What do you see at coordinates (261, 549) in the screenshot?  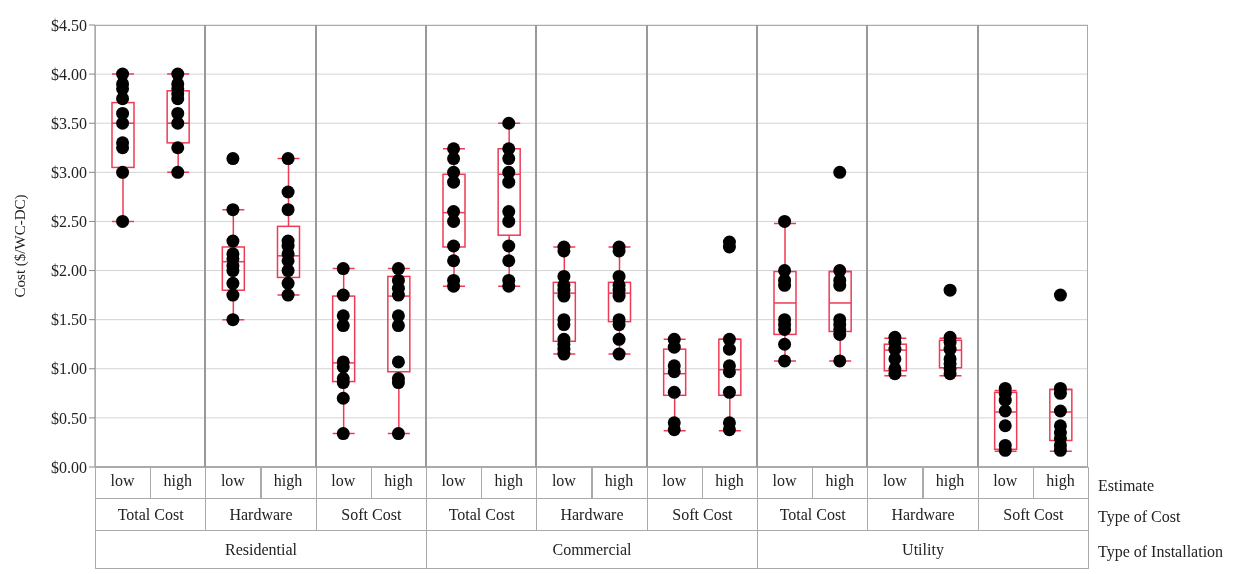 I see `text: Residential` at bounding box center [261, 549].